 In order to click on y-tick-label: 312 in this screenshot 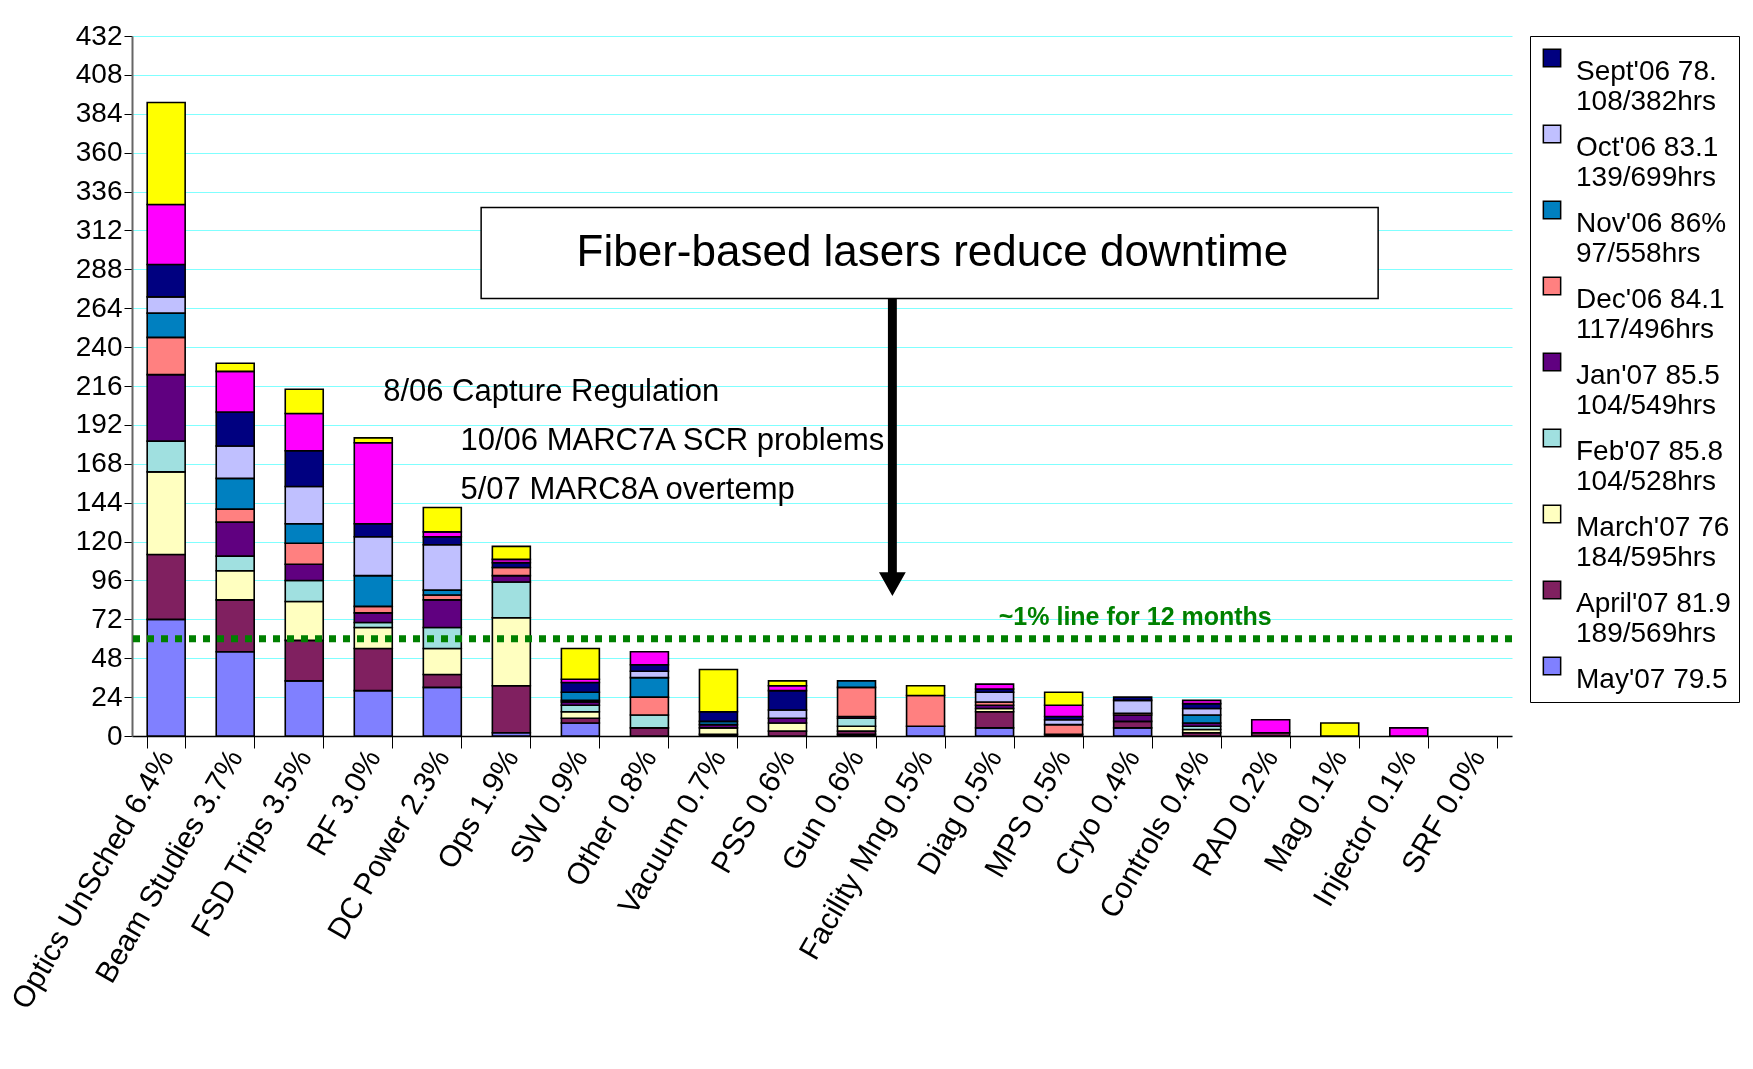, I will do `click(99, 229)`.